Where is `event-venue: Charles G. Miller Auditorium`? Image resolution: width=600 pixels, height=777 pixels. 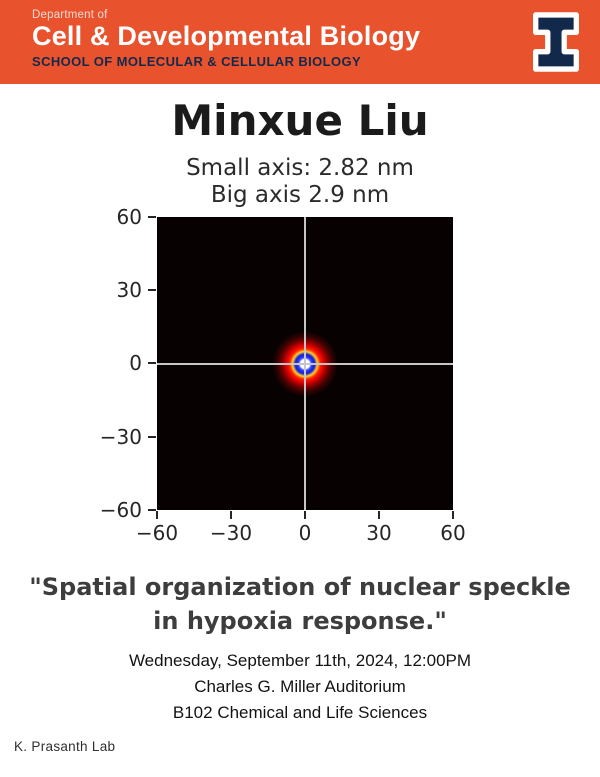
event-venue: Charles G. Miller Auditorium is located at coordinates (300, 686).